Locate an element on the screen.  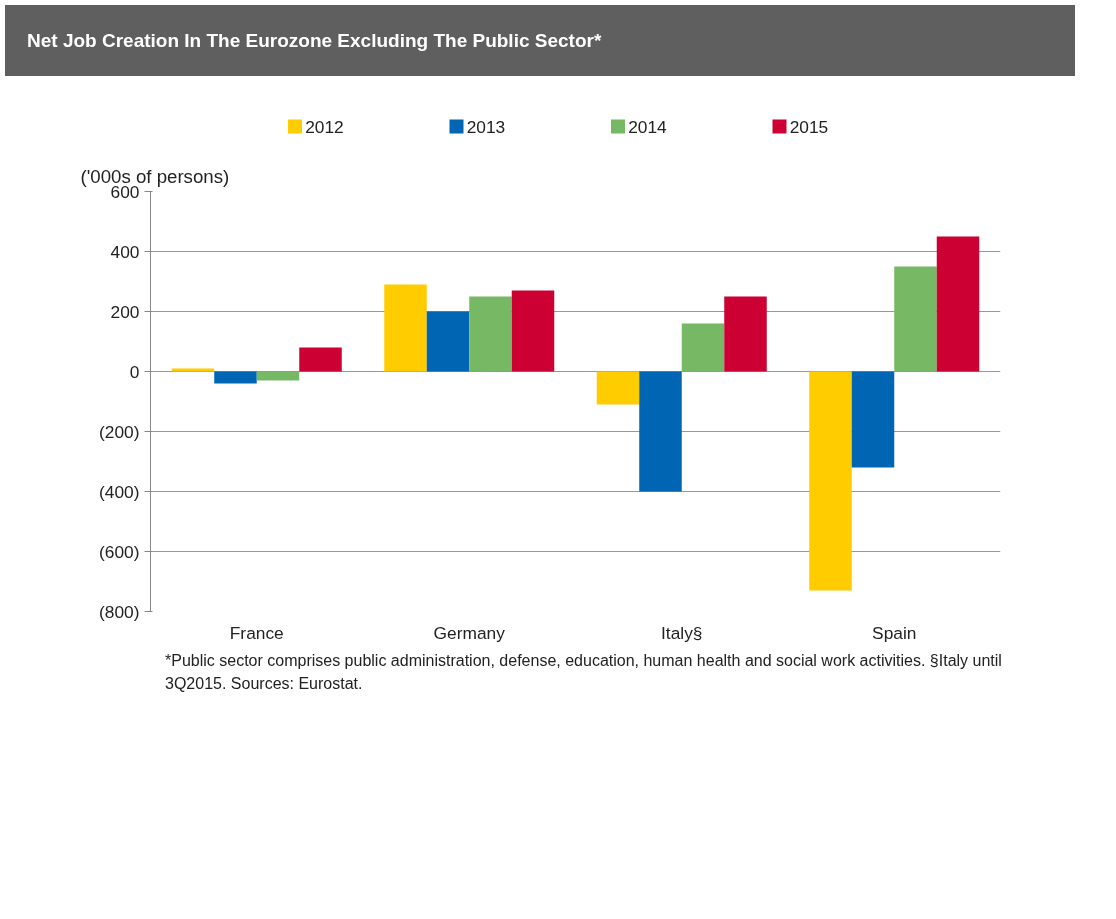
y-tick-label: 200 is located at coordinates (125, 311).